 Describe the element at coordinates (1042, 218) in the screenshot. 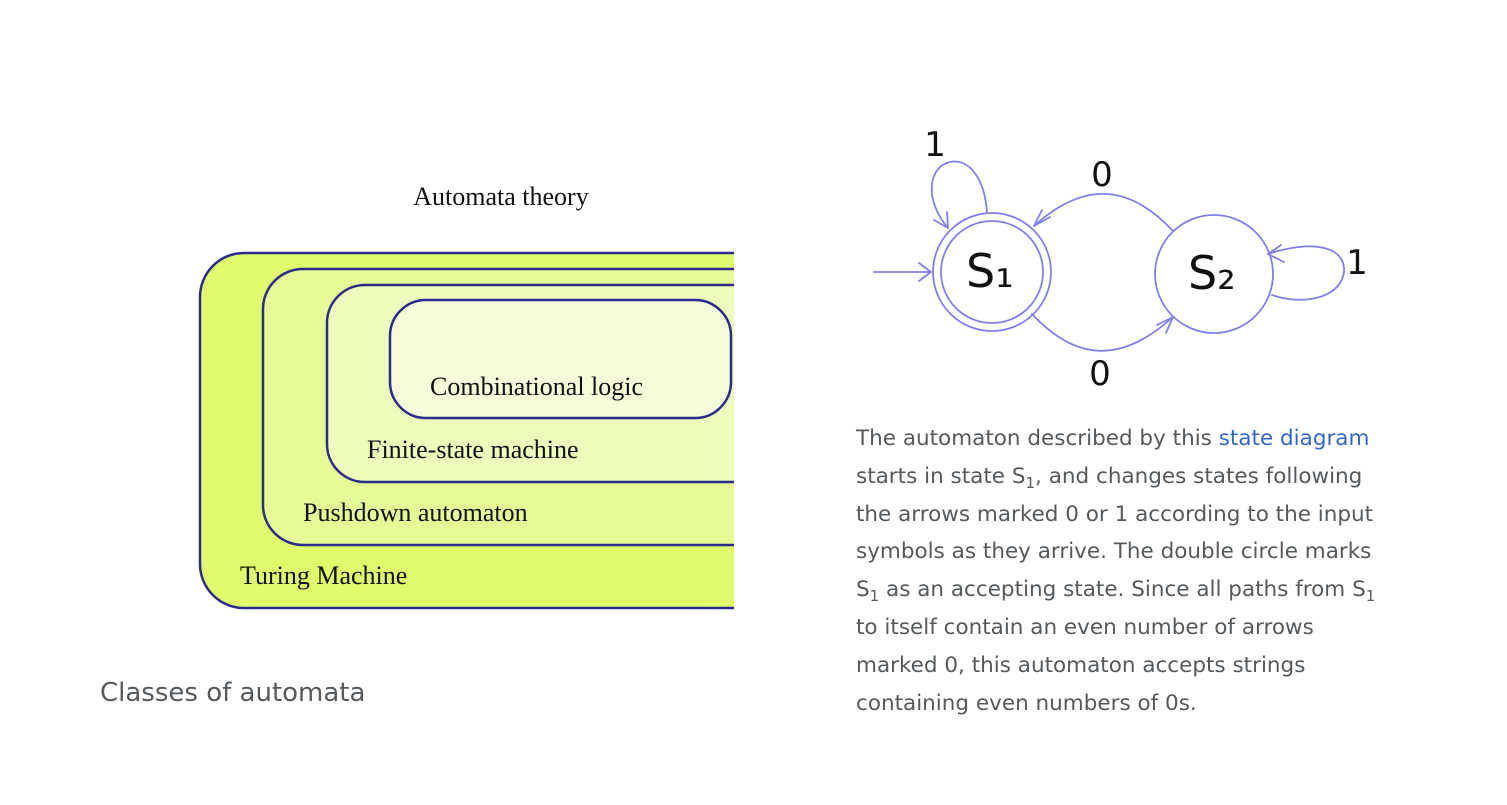

I see `edge-s2-to-s1-arrowhead` at that location.